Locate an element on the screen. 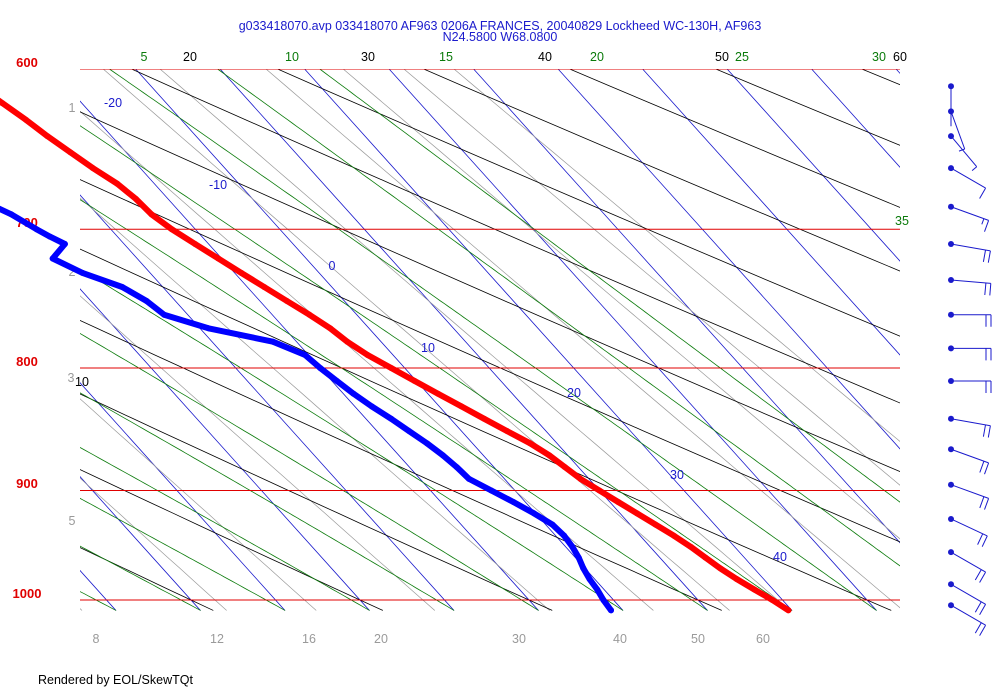 Image resolution: width=1000 pixels, height=700 pixels. isotherm-label: -20 is located at coordinates (113, 103).